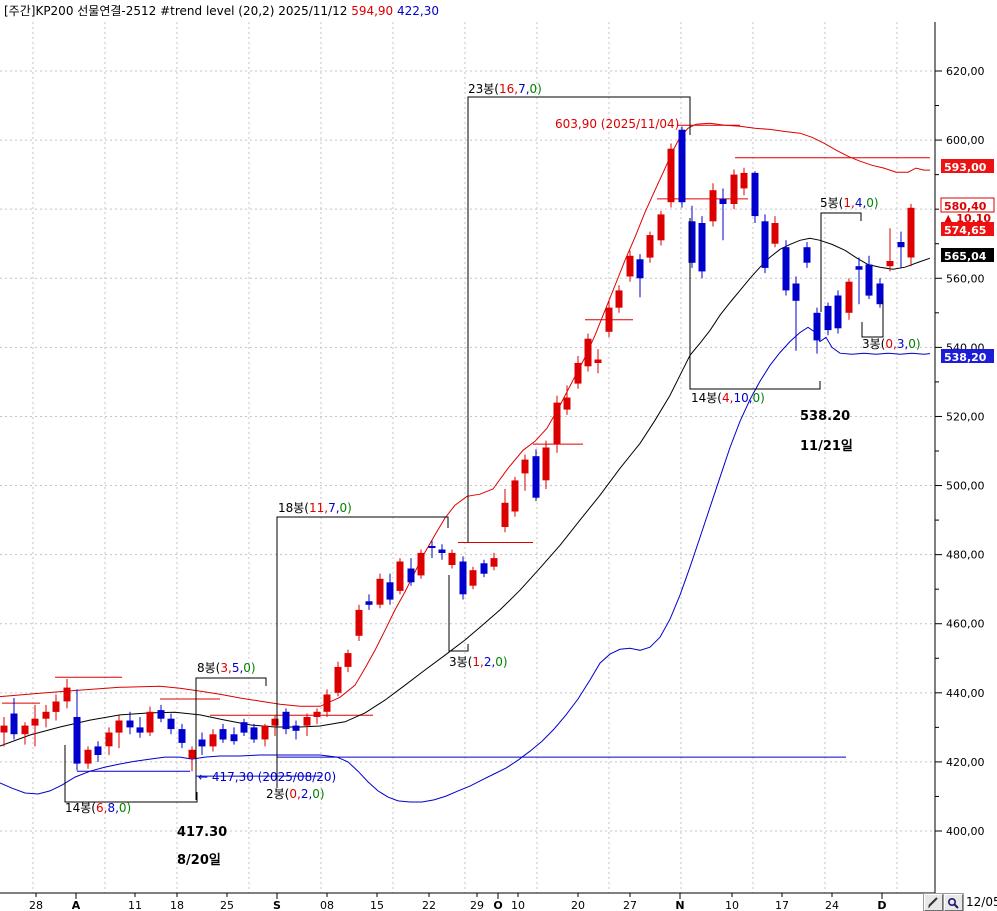 The image size is (997, 911). Describe the element at coordinates (36, 905) in the screenshot. I see `date-label: 28` at that location.